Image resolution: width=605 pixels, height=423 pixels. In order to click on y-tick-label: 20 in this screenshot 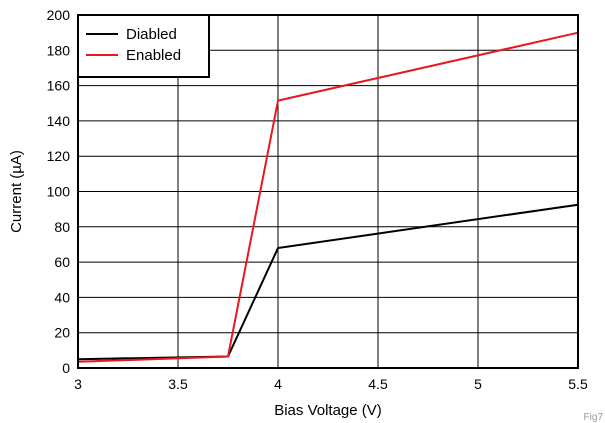, I will do `click(62, 333)`.